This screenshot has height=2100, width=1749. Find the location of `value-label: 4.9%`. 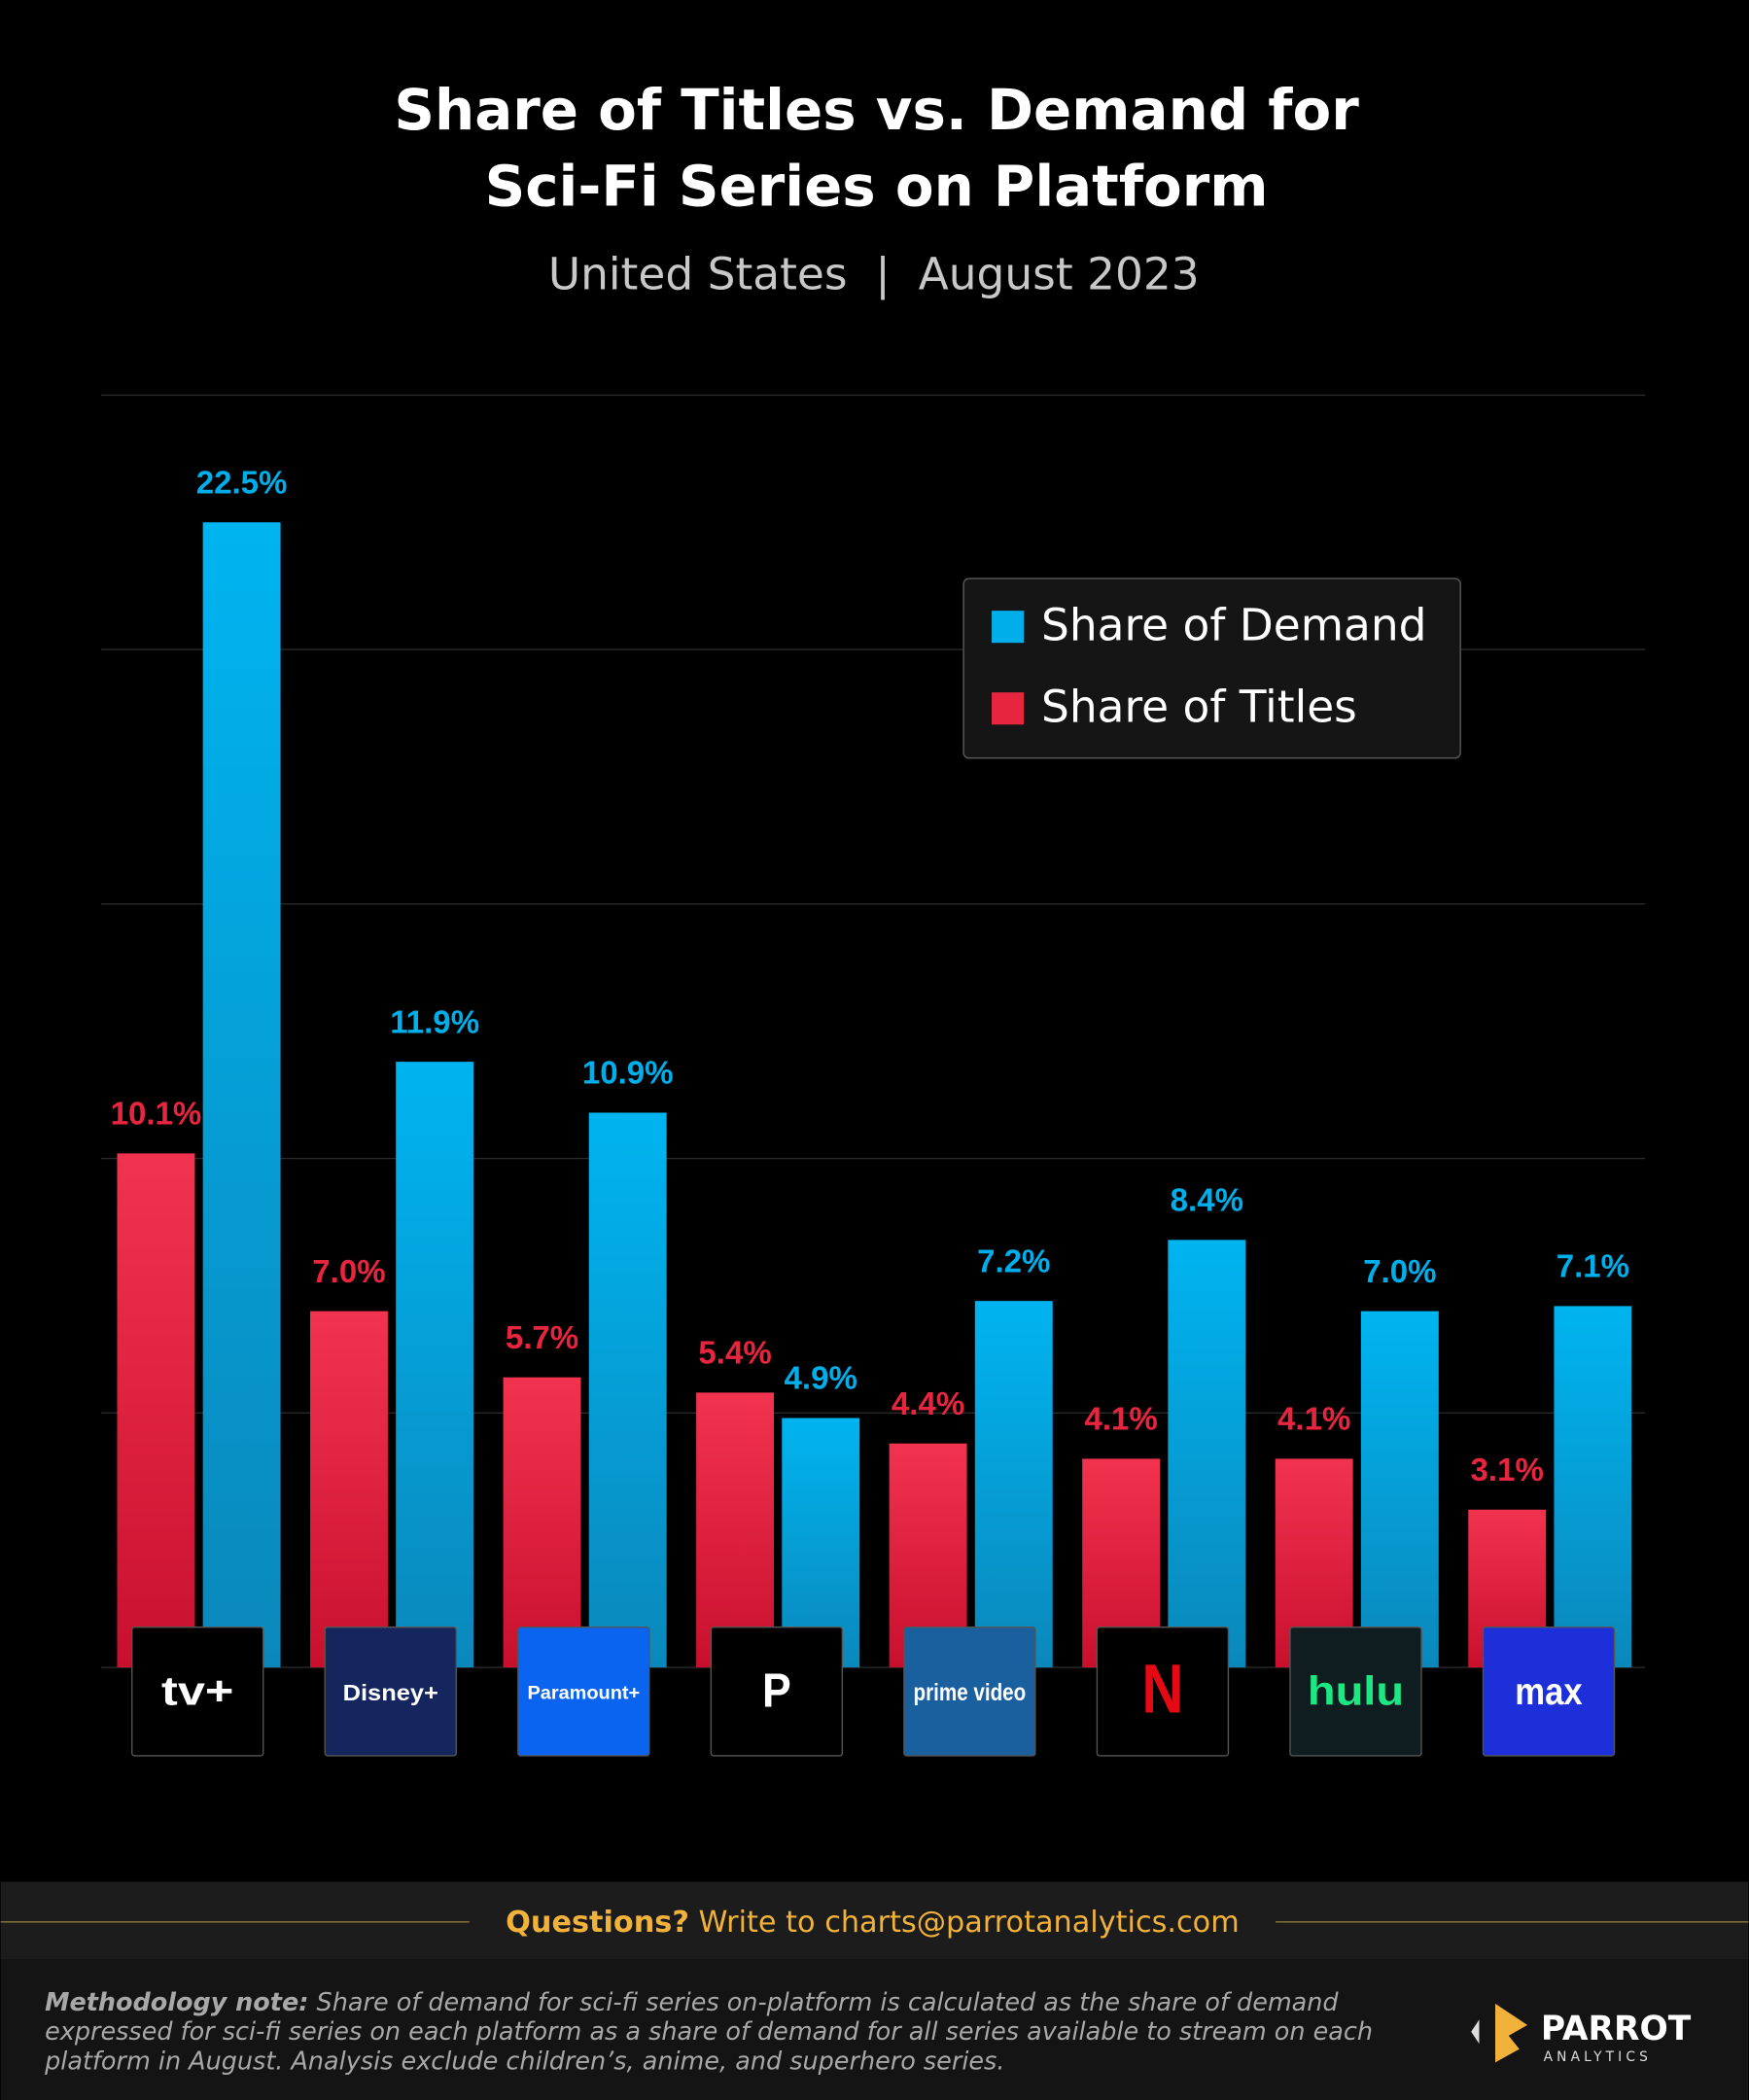

value-label: 4.9% is located at coordinates (821, 1379).